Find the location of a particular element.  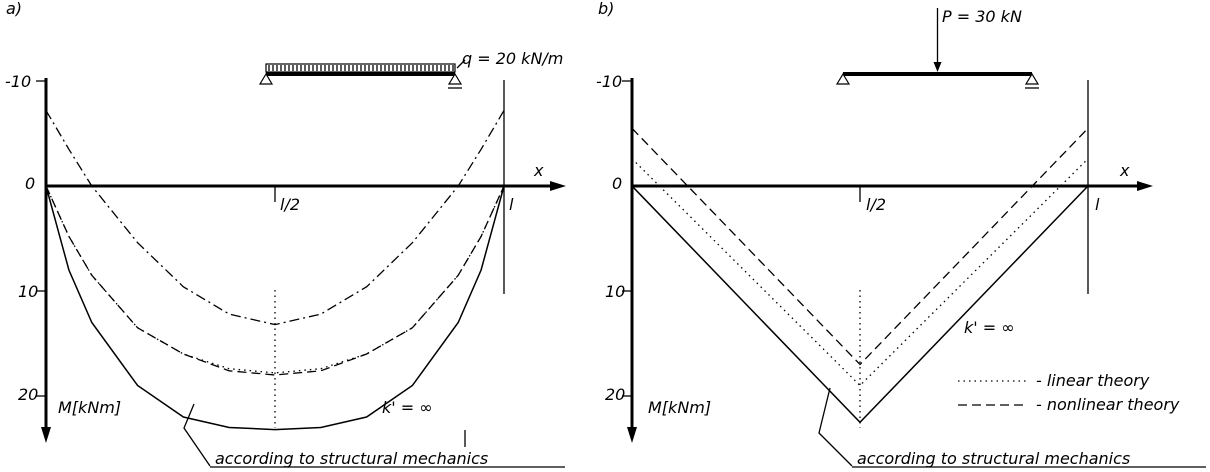

panel-label: b) is located at coordinates (606, 9).